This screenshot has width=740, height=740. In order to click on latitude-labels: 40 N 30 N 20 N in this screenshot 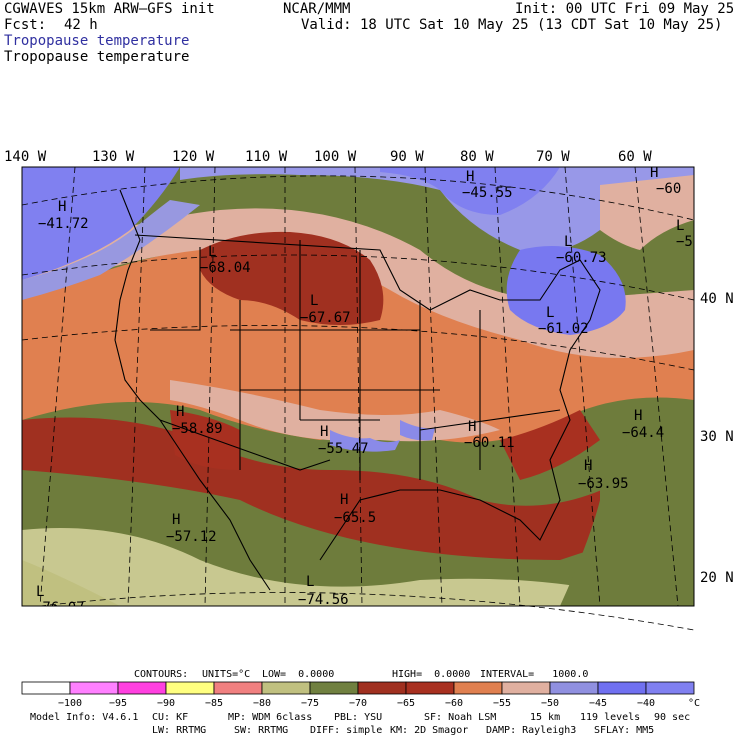, I will do `click(717, 438)`.